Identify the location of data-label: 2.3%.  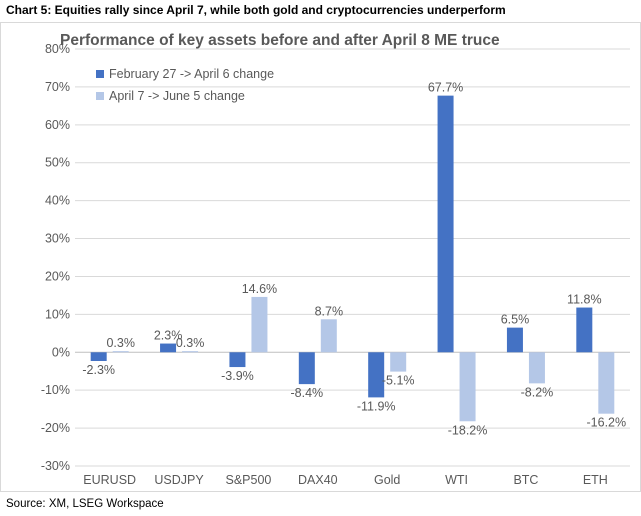
(168, 336).